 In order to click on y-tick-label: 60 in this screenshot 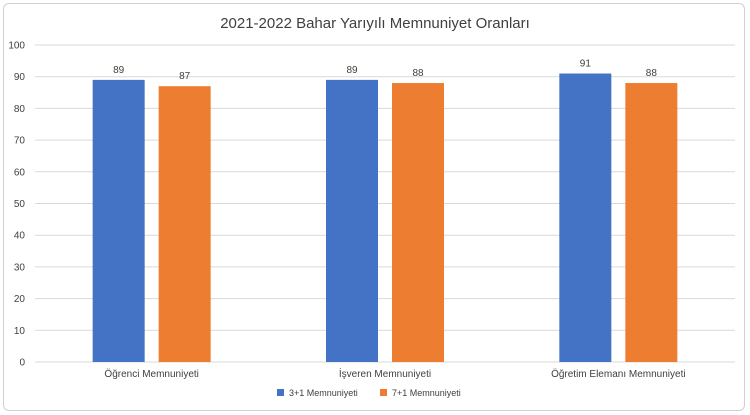, I will do `click(20, 172)`.